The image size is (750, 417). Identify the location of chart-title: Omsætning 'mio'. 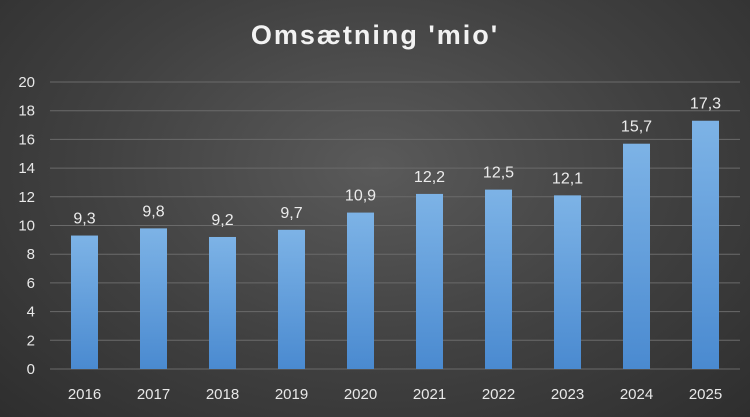
(375, 35).